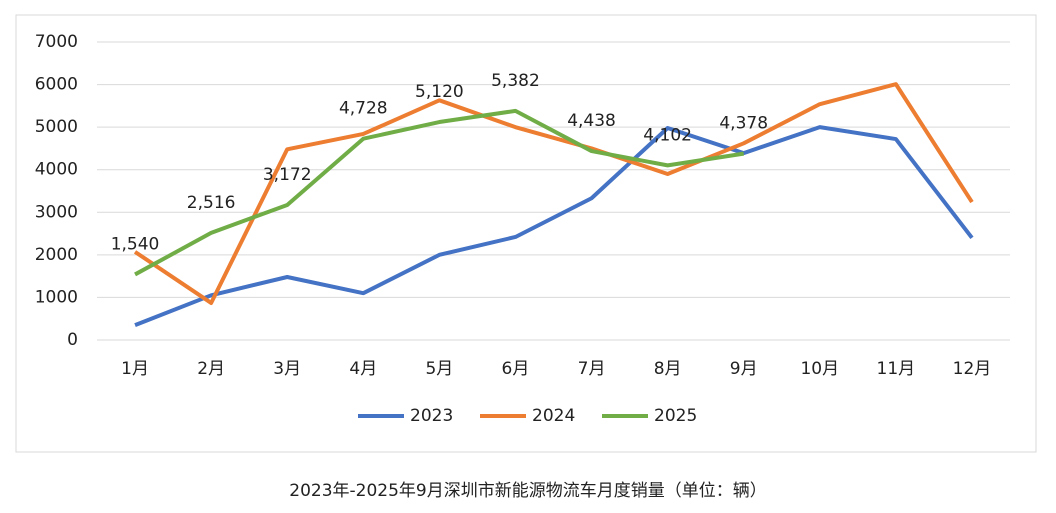 The width and height of the screenshot is (1056, 513). Describe the element at coordinates (744, 369) in the screenshot. I see `x-tick-label: 9月` at that location.